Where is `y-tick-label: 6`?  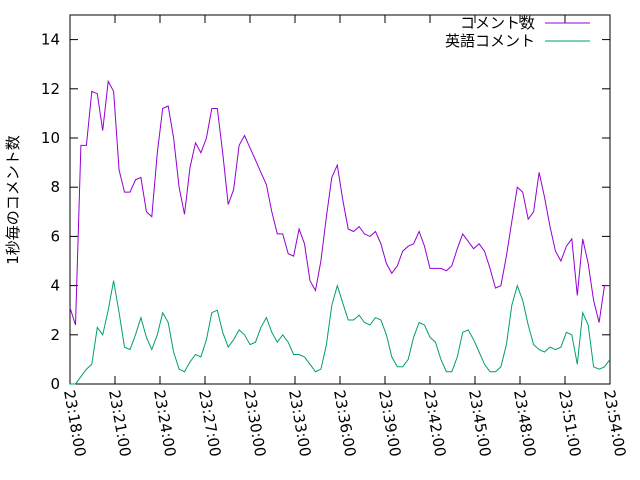
y-tick-label: 6 is located at coordinates (55, 236).